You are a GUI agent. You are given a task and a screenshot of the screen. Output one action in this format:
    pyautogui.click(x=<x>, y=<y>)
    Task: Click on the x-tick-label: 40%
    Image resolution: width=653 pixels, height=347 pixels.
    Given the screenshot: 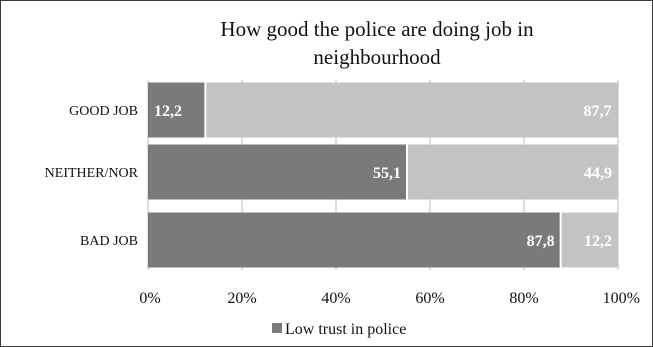 What is the action you would take?
    pyautogui.click(x=335, y=298)
    